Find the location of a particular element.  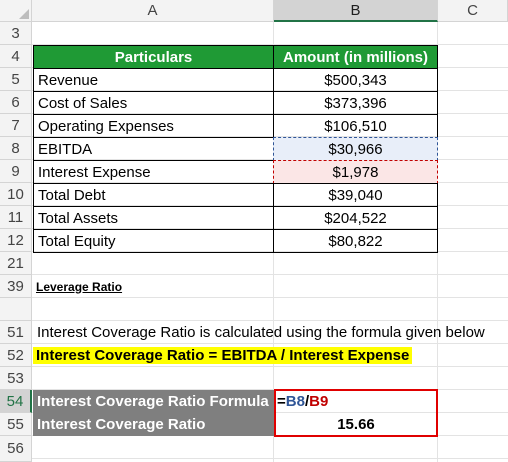

row-header-blank is located at coordinates (16, 309).